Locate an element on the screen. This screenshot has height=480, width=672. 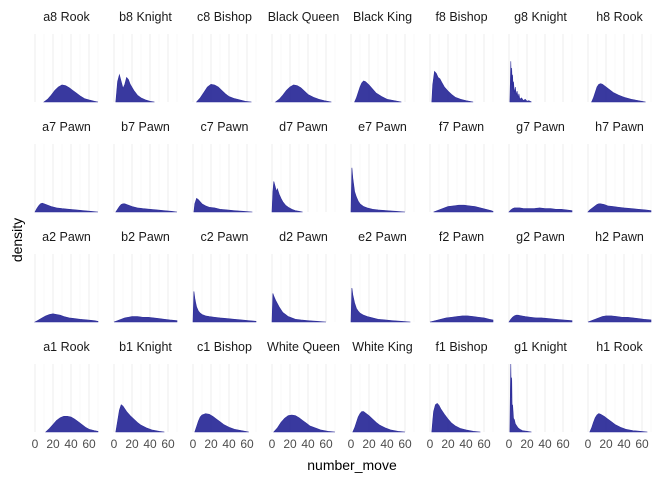
facet-strip-label: c2 Pawn is located at coordinates (225, 237).